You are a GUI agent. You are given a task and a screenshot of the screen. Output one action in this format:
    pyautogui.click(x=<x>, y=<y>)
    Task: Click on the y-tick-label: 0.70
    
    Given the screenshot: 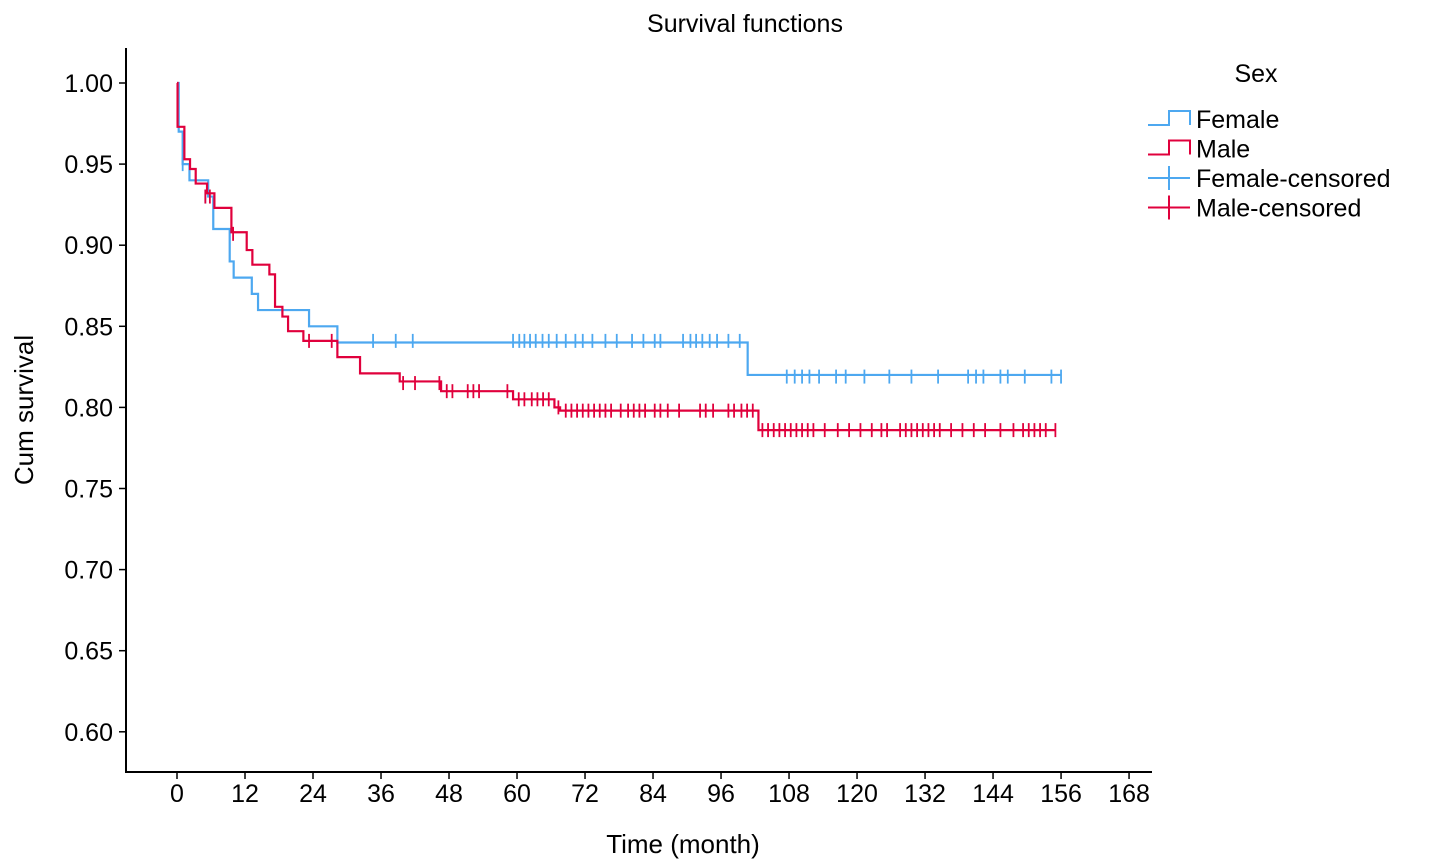 What is the action you would take?
    pyautogui.click(x=88, y=571)
    